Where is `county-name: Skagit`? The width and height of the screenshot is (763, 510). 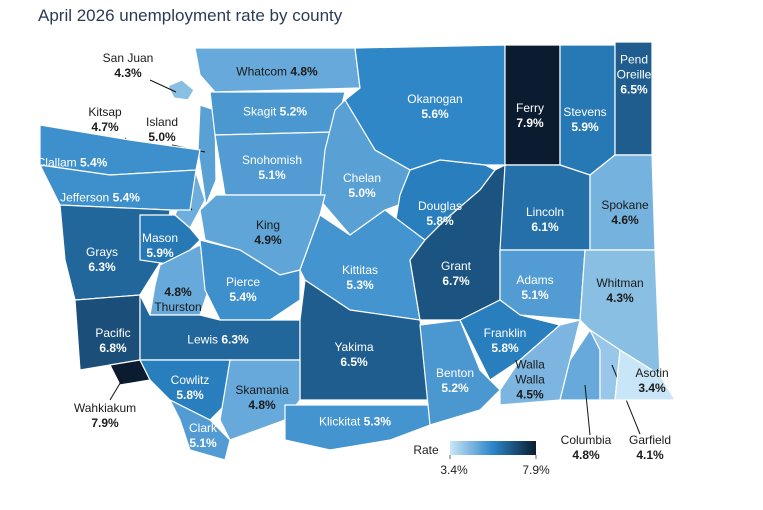
county-name: Skagit is located at coordinates (259, 111).